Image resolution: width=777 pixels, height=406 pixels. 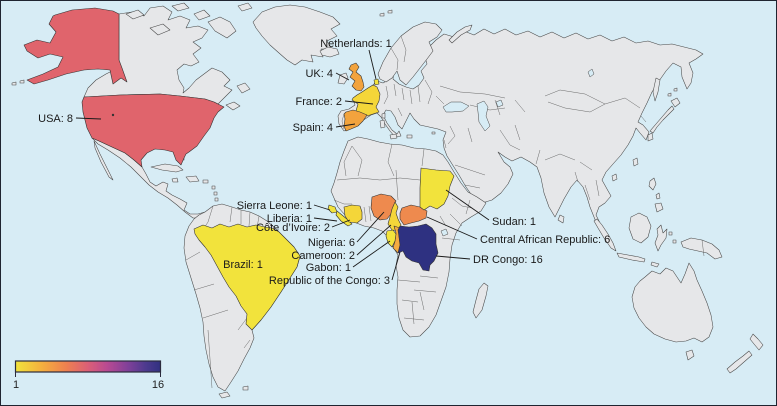 I want to click on country-liberia, so click(x=344, y=218).